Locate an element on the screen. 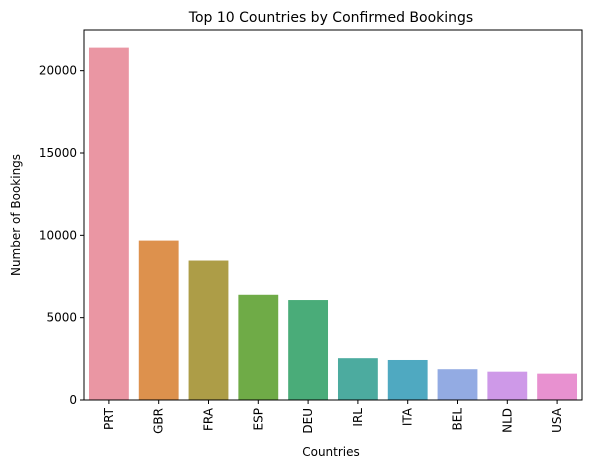  y-tick-label: 5000 is located at coordinates (61, 318).